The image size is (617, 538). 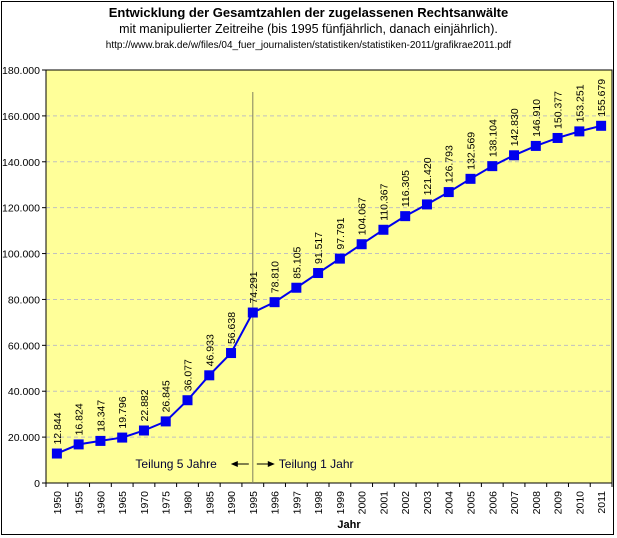 I want to click on y-tick-label: 20.000, so click(x=24, y=438).